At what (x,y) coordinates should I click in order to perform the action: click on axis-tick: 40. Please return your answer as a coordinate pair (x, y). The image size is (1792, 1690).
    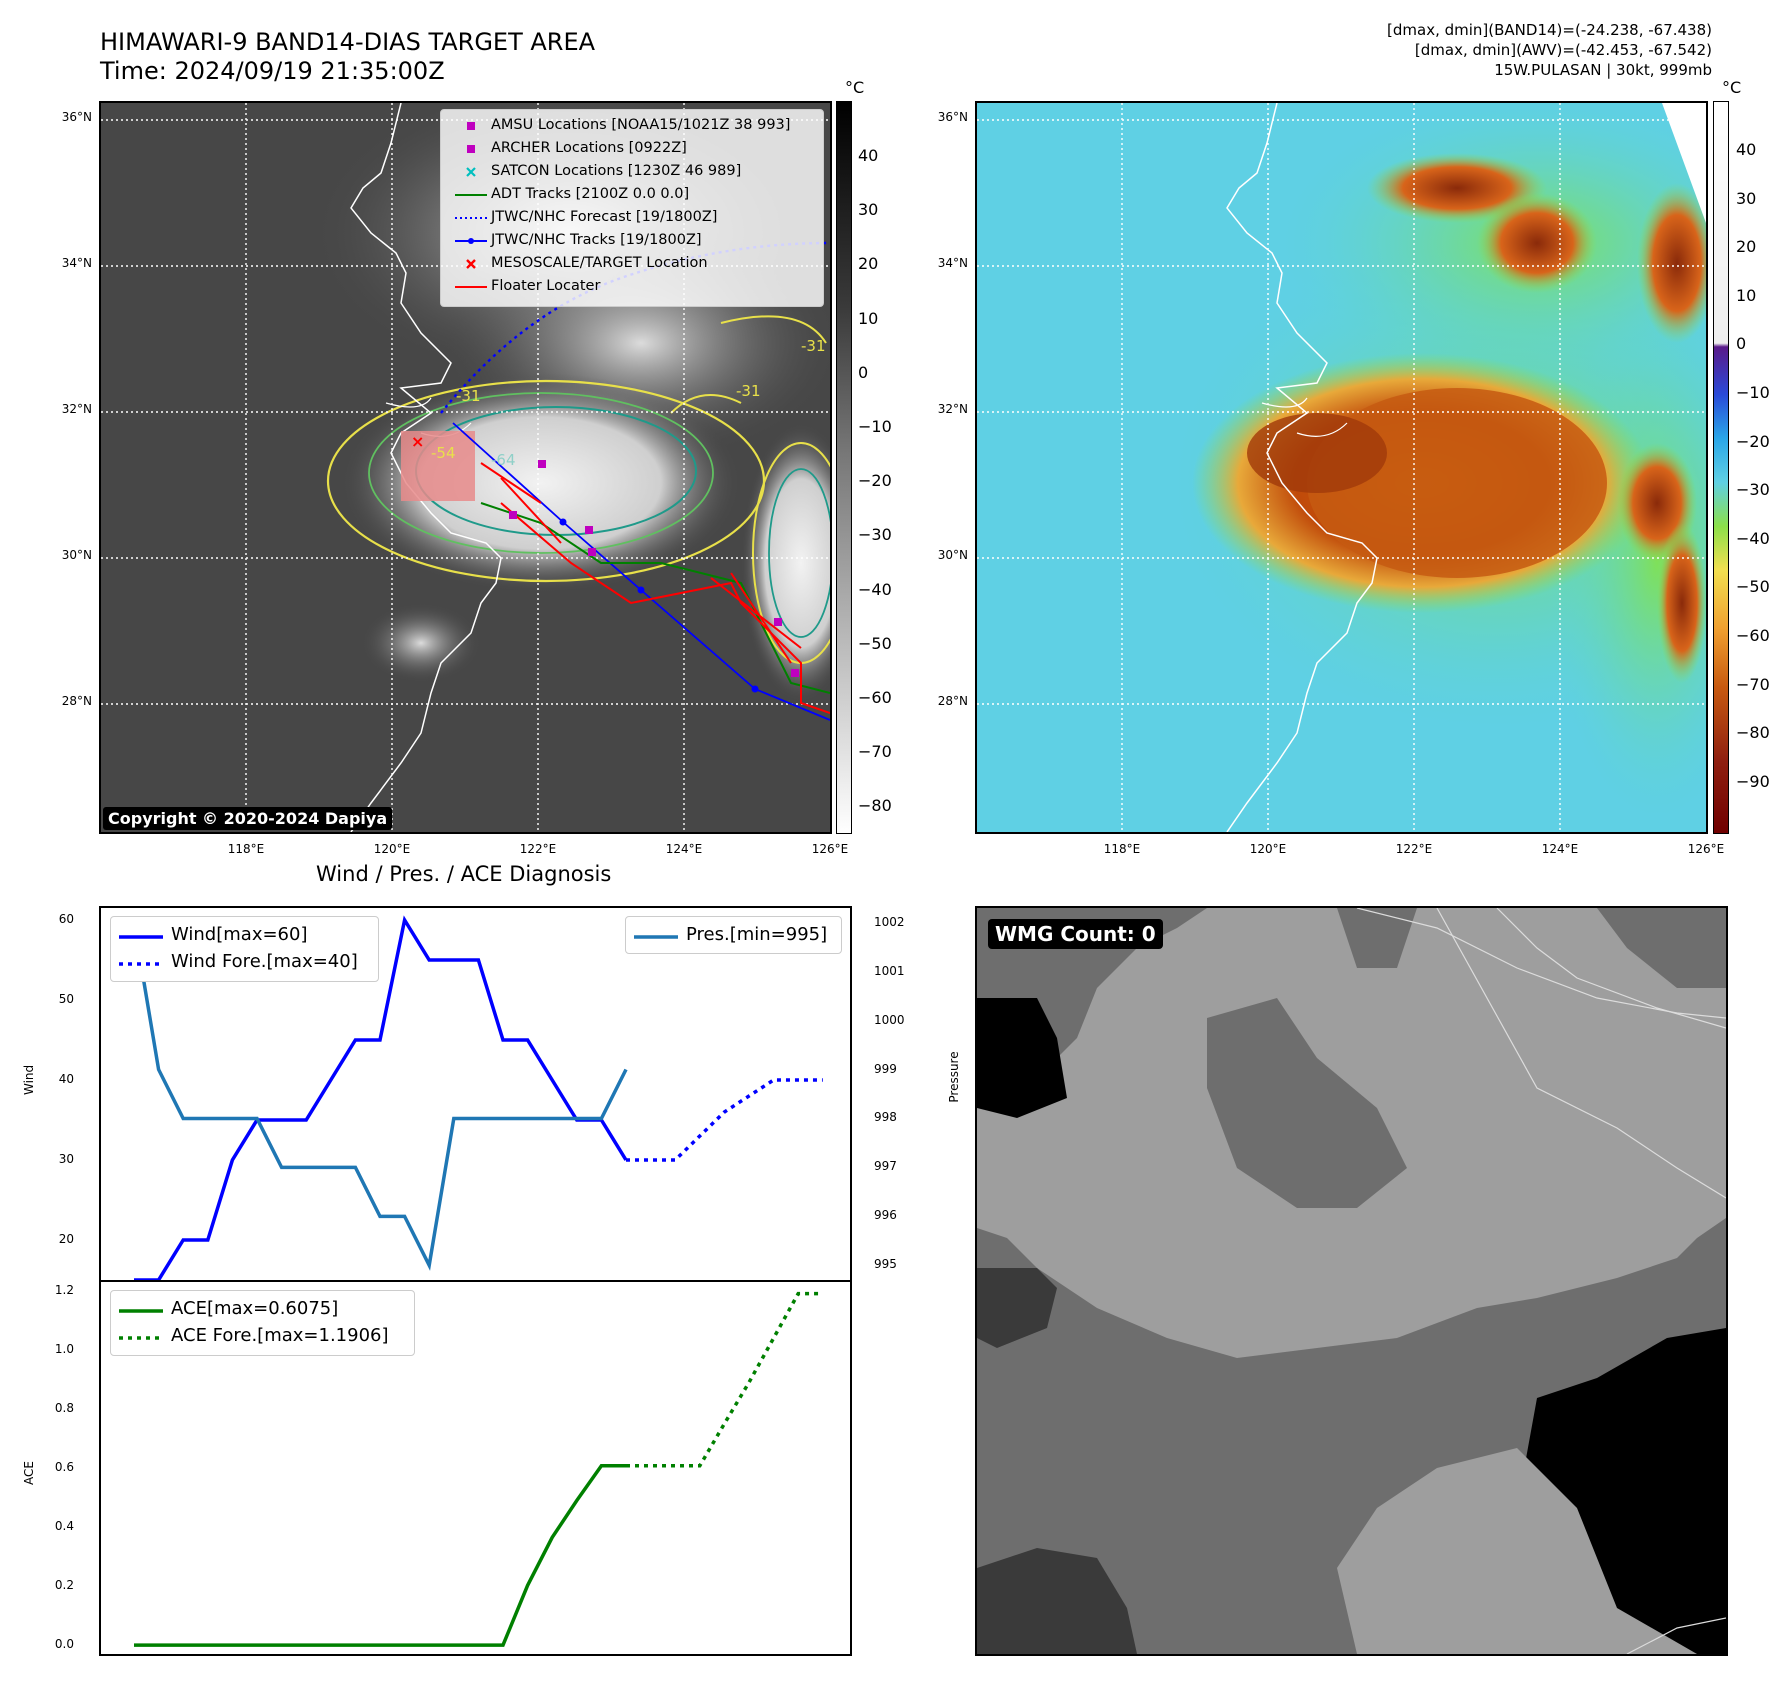
    Looking at the image, I should click on (66, 1079).